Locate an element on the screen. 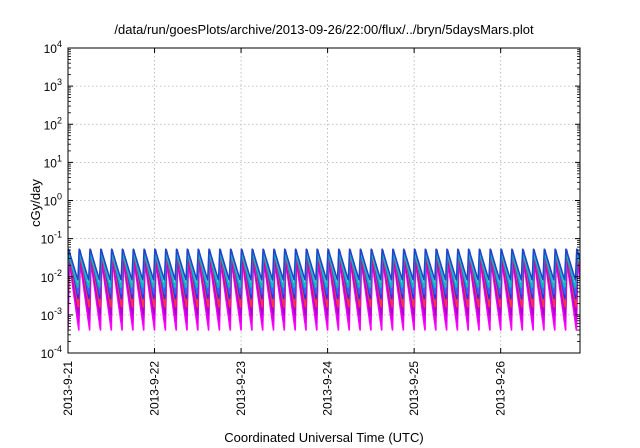  y-tick-label: 10⁴ is located at coordinates (53, 47).